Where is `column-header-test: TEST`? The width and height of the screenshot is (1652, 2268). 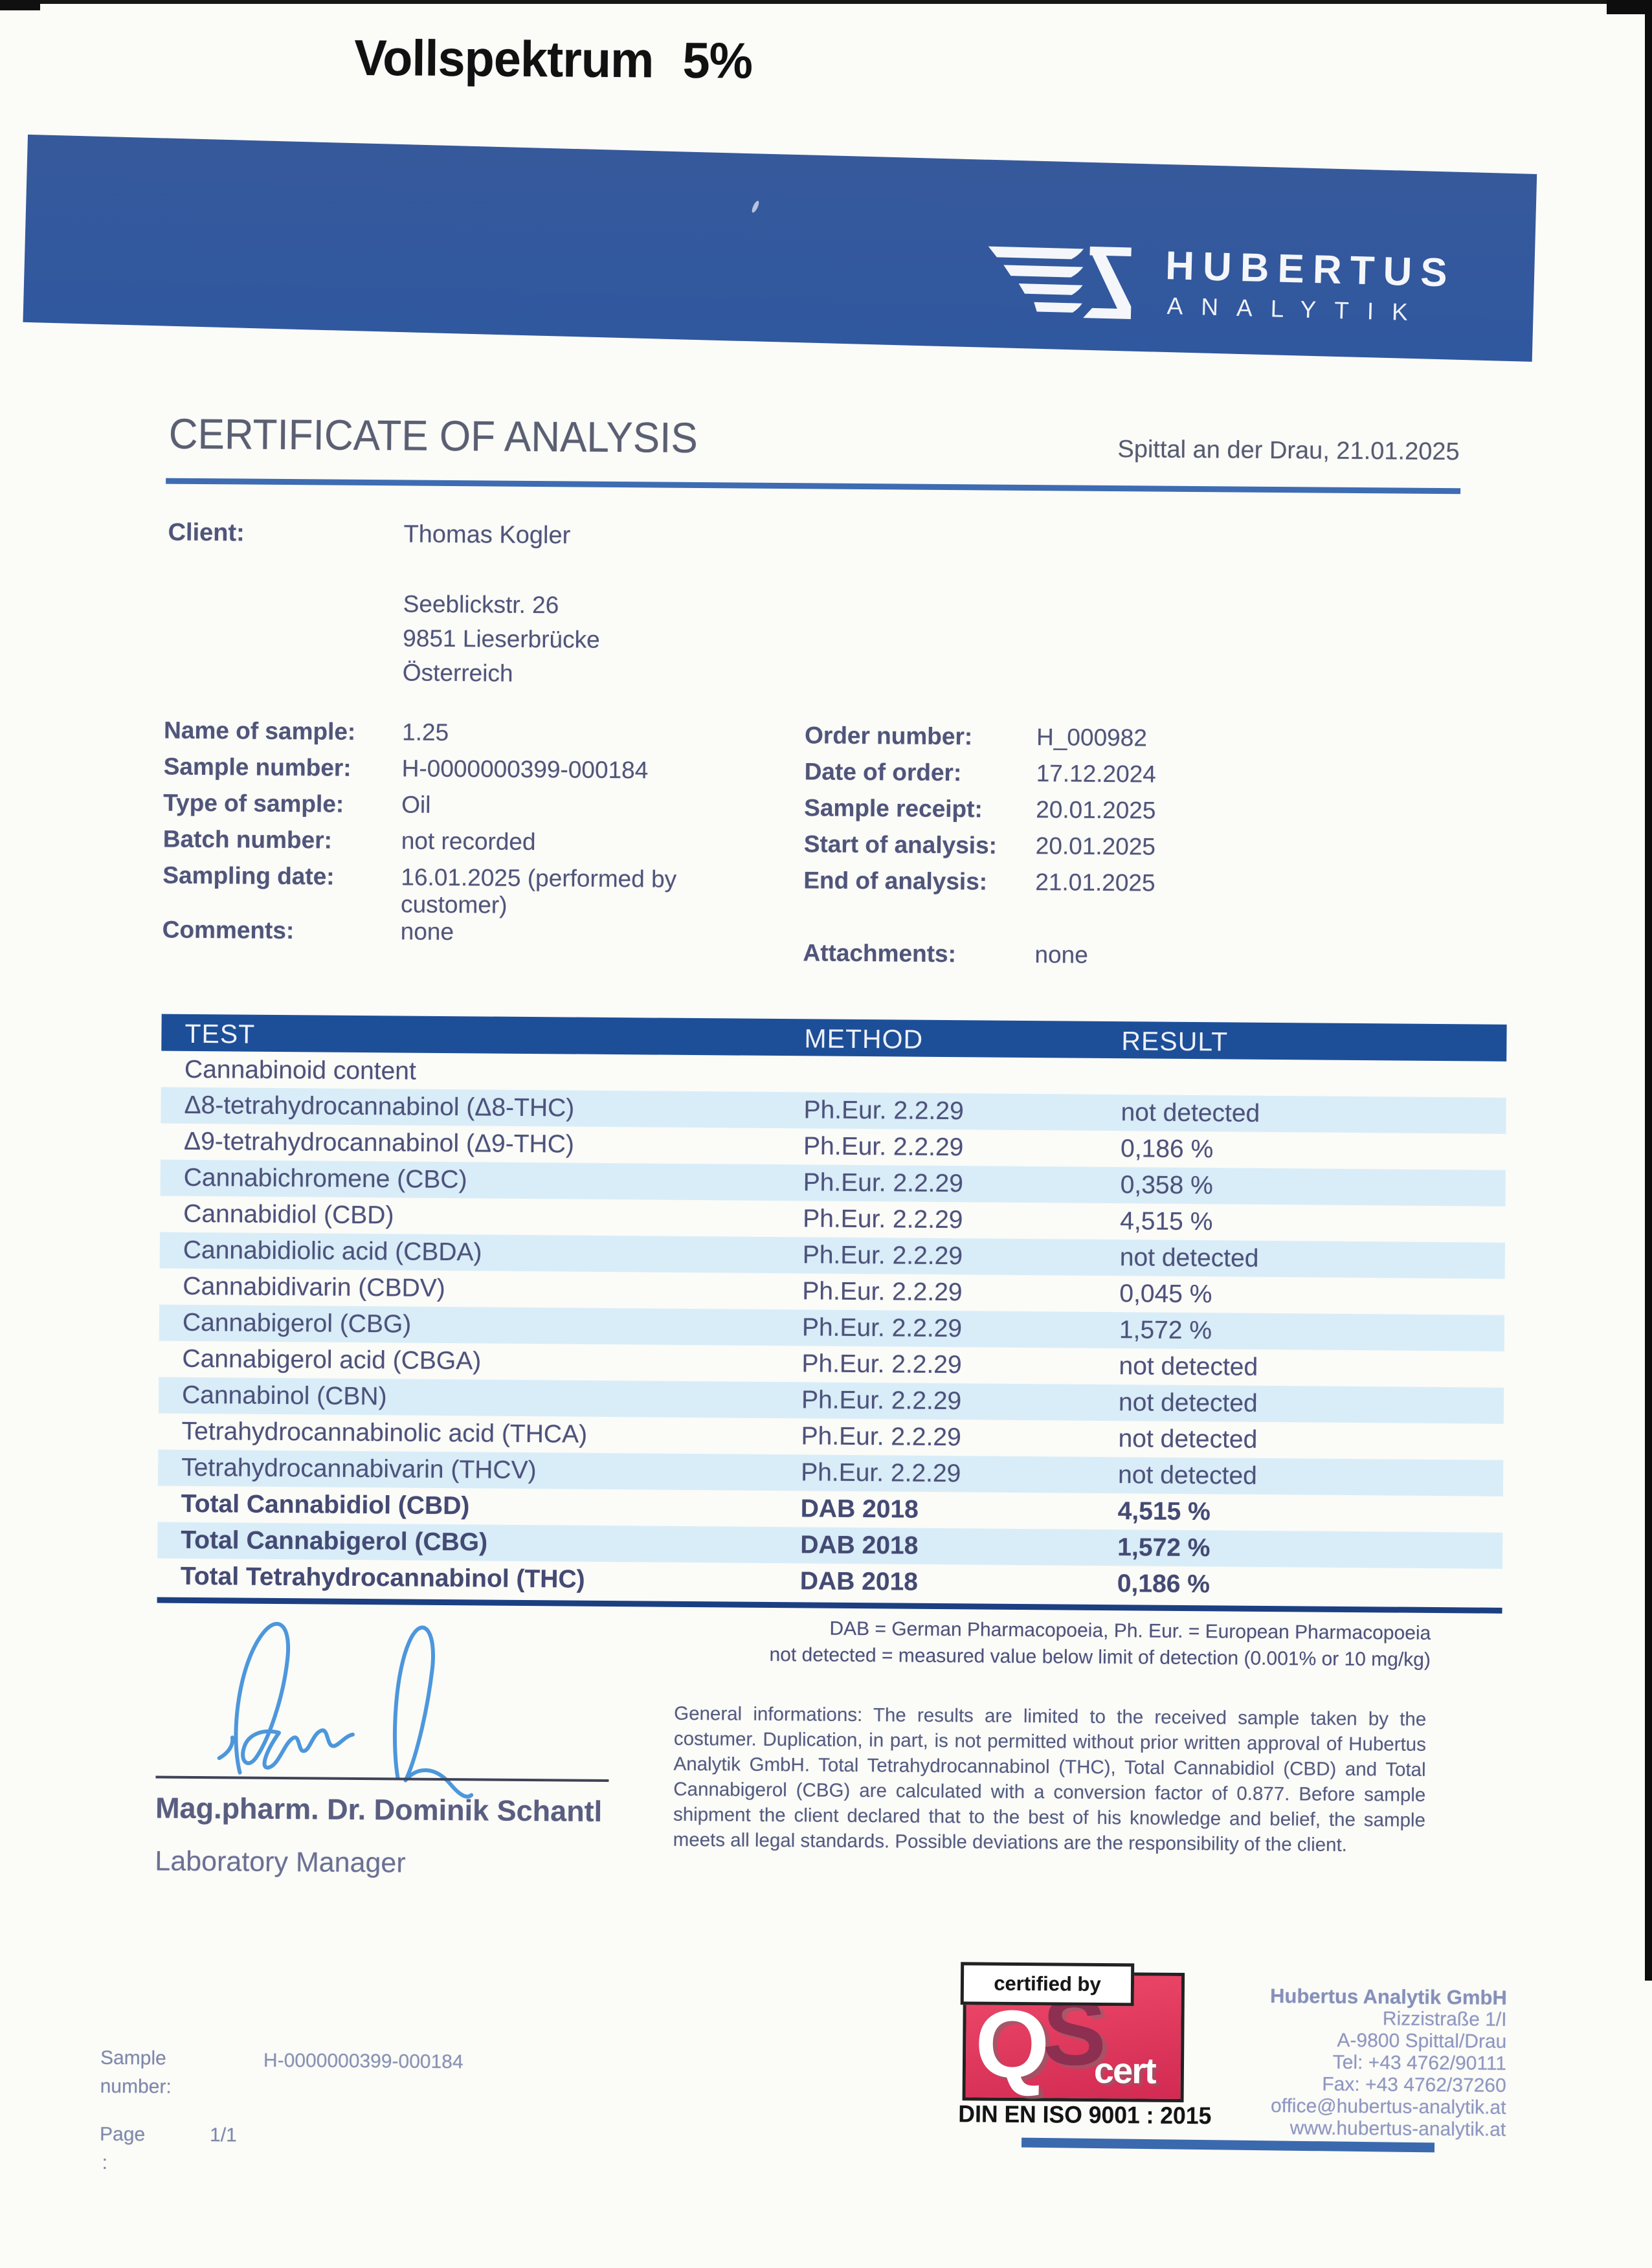 column-header-test: TEST is located at coordinates (220, 1033).